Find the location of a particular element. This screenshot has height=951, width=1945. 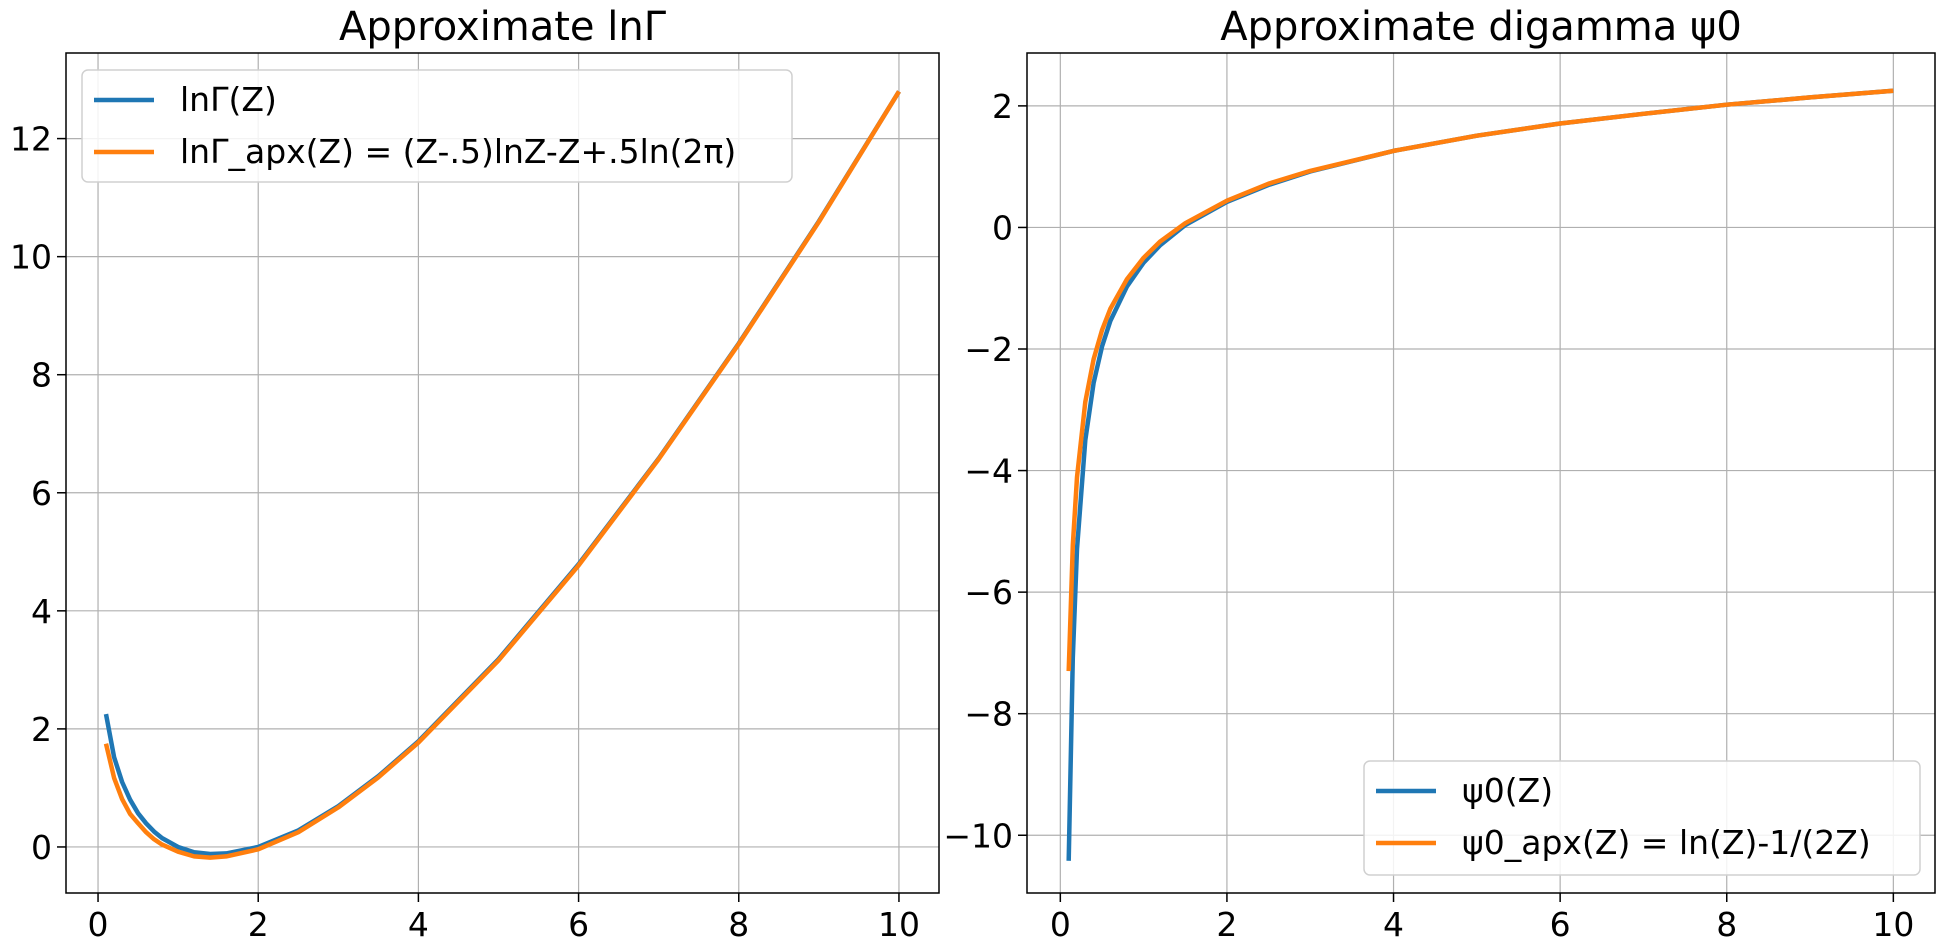

legend: lnΓ(Z) lnΓ_apx(Z) = (Z-.5)lnZ-Z+.5ln(2π) is located at coordinates (437, 126).